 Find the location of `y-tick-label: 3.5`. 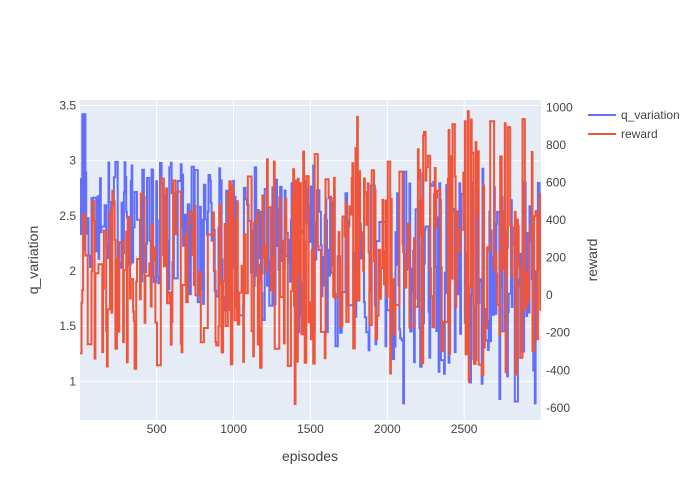

y-tick-label: 3.5 is located at coordinates (67, 106).